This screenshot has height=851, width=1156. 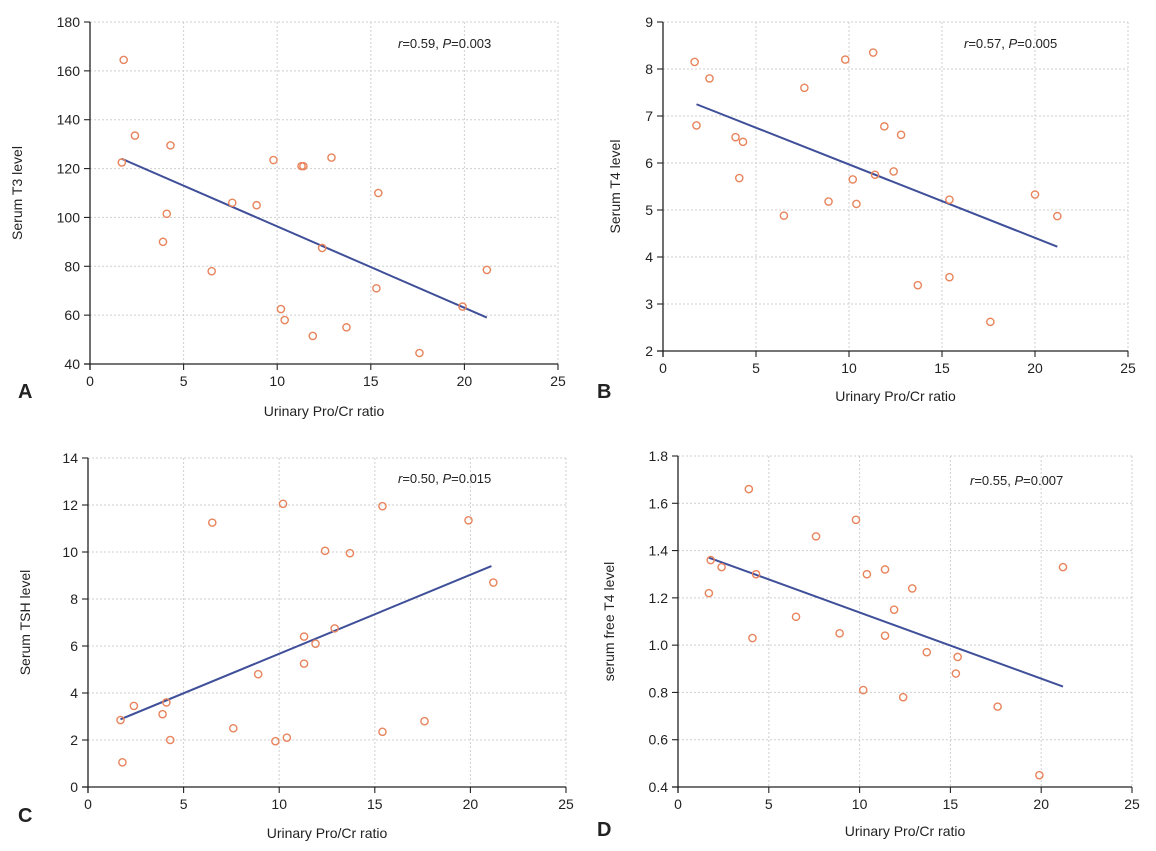 I want to click on y-tick-label: 7, so click(x=649, y=116).